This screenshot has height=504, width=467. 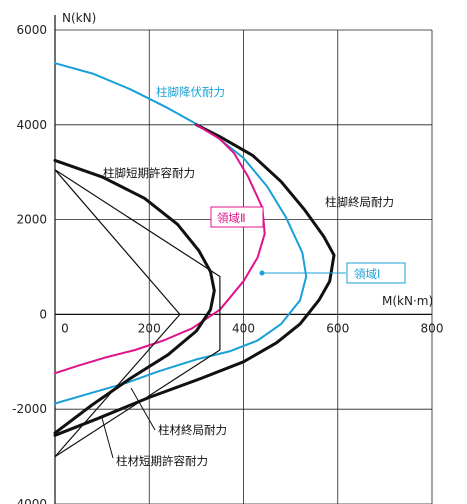 What do you see at coordinates (231, 218) in the screenshot?
I see `annotation-region-2: 領域Ⅱ` at bounding box center [231, 218].